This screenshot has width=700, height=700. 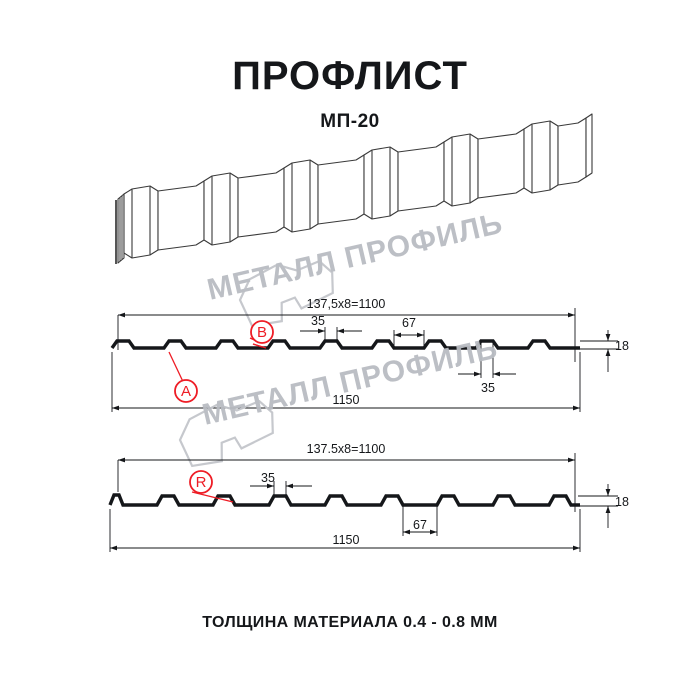 What do you see at coordinates (318, 321) in the screenshot?
I see `dimension-rib-top-width-upper-label: 35` at bounding box center [318, 321].